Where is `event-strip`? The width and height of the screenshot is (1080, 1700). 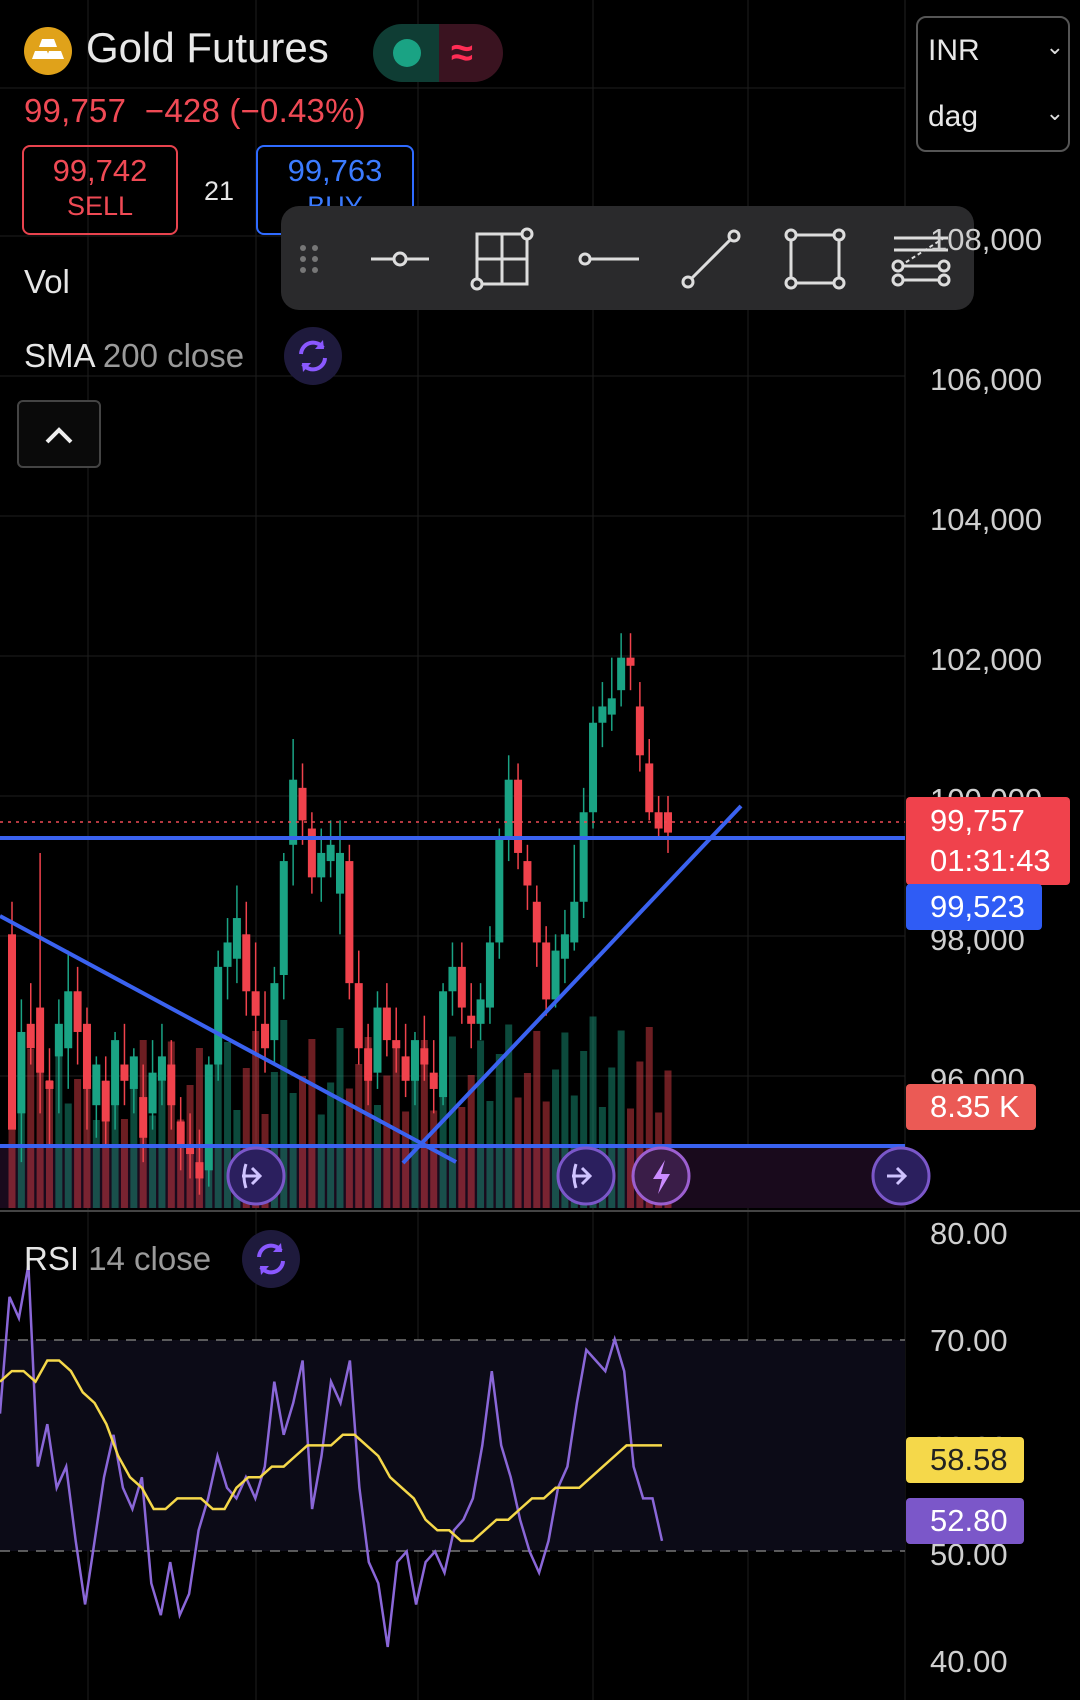 event-strip is located at coordinates (452, 1177).